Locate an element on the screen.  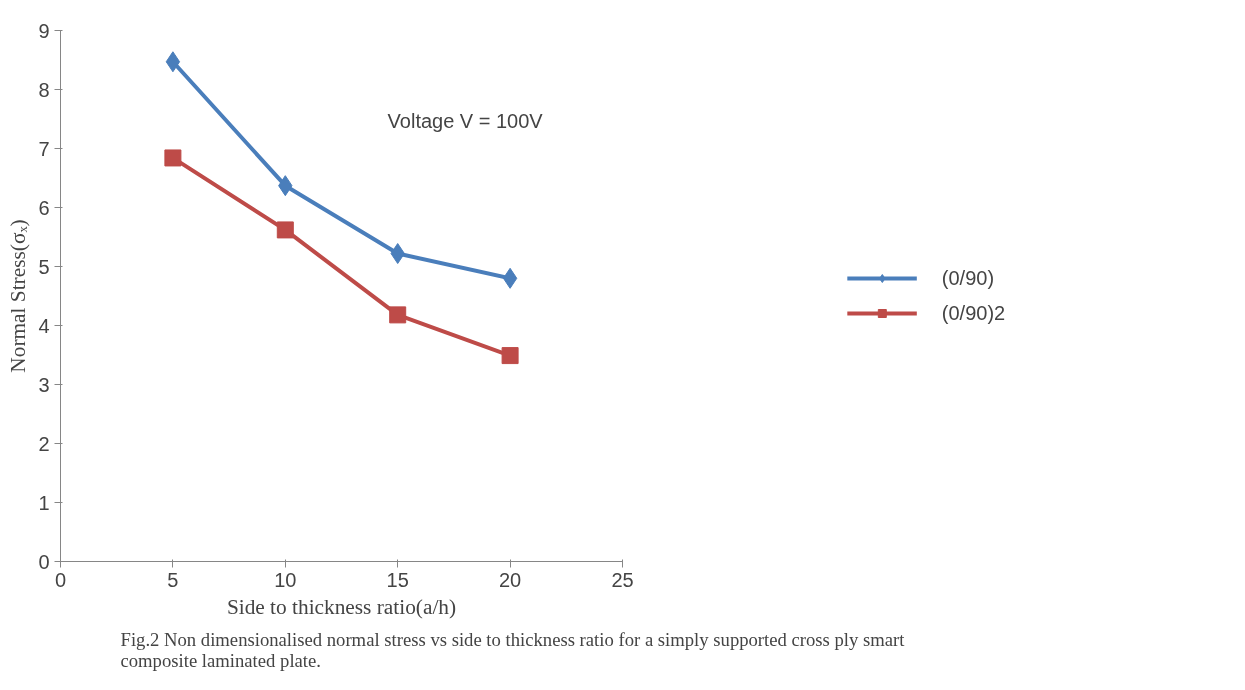
x-tick-label: 0 is located at coordinates (60, 579).